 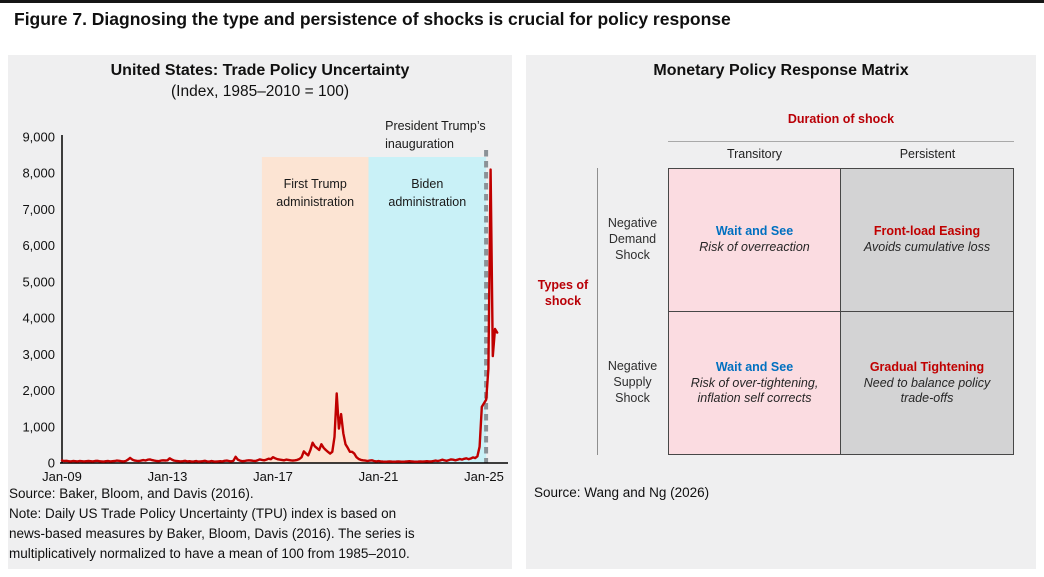 I want to click on region-first-trump, so click(x=315, y=310).